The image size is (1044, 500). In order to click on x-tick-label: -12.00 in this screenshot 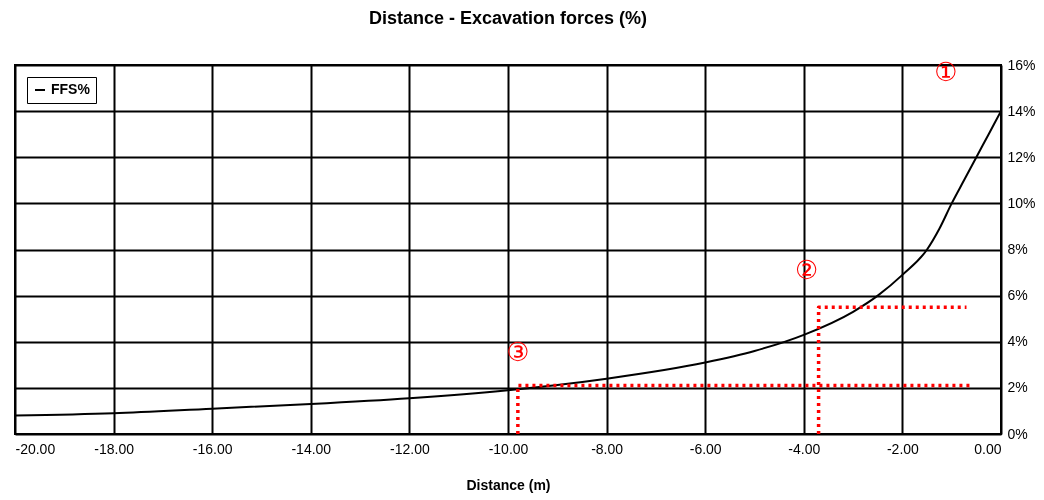, I will do `click(410, 448)`.